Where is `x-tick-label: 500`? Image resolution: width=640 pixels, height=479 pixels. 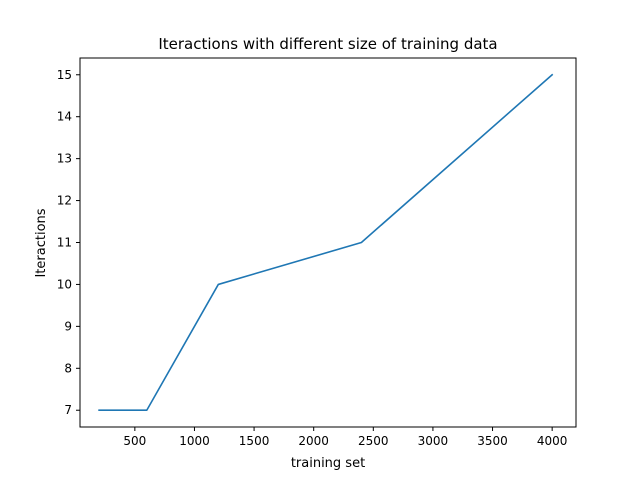
x-tick-label: 500 is located at coordinates (134, 441).